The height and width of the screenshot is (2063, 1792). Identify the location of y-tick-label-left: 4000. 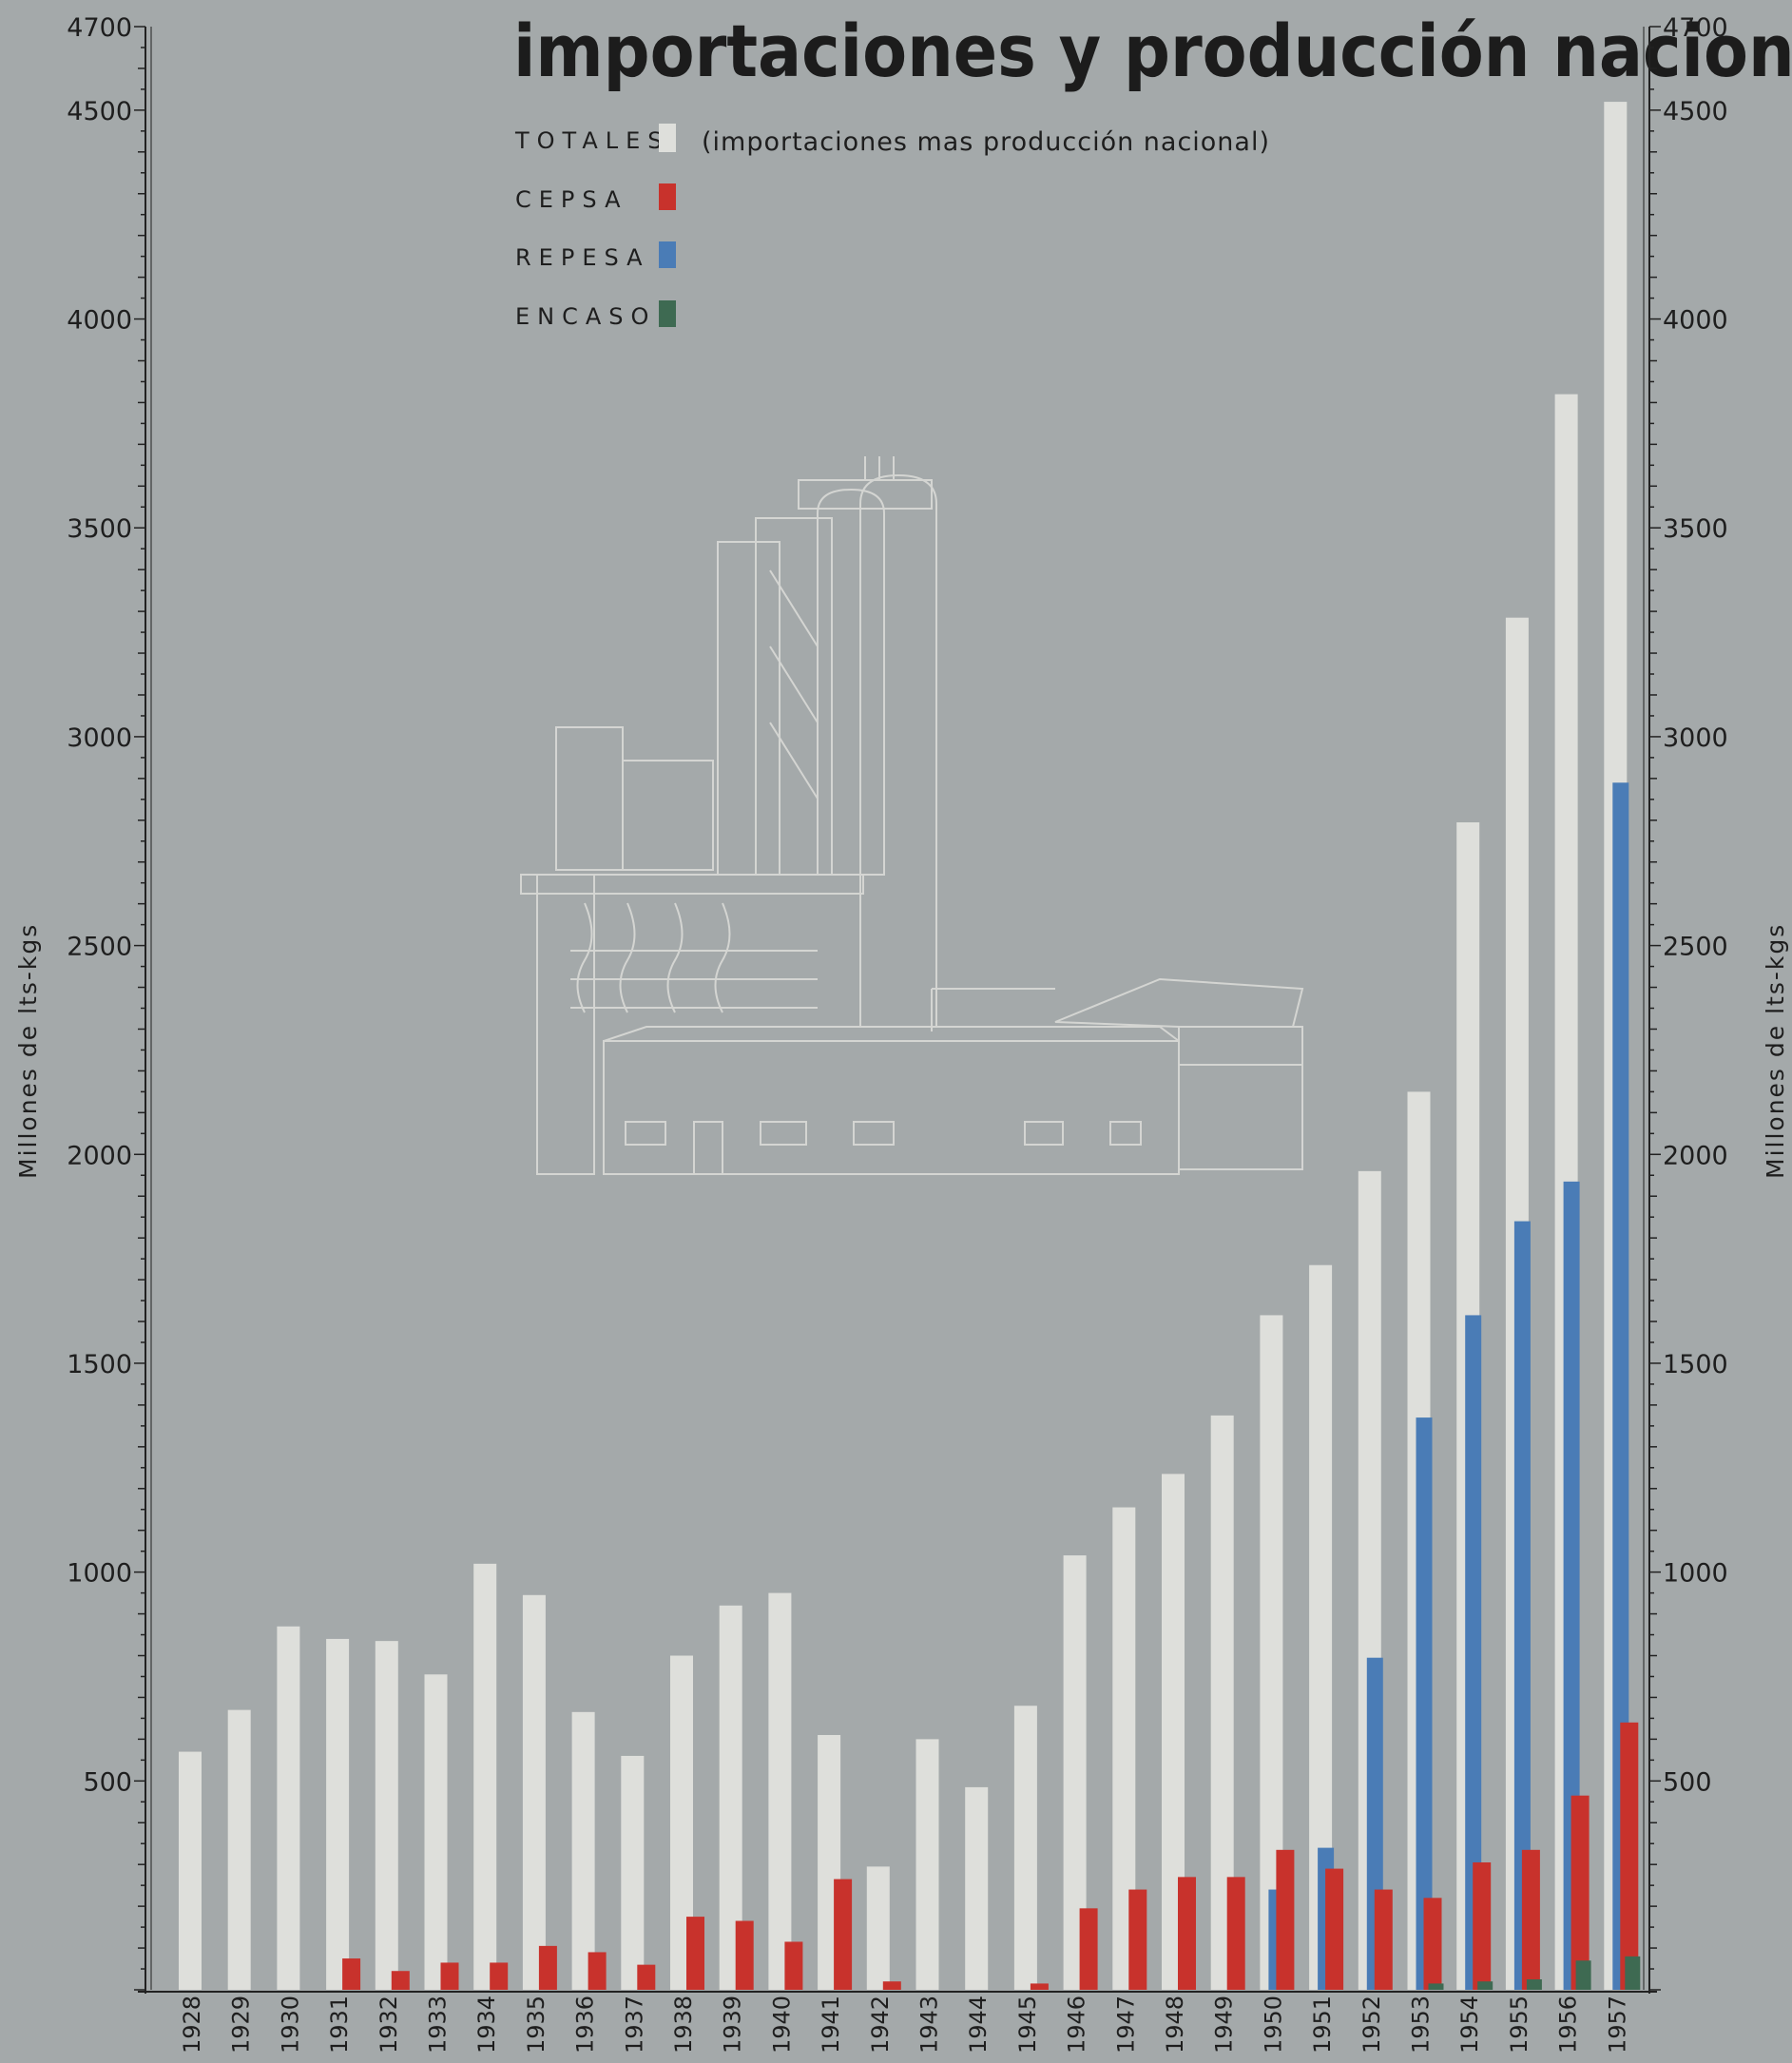
(99, 321).